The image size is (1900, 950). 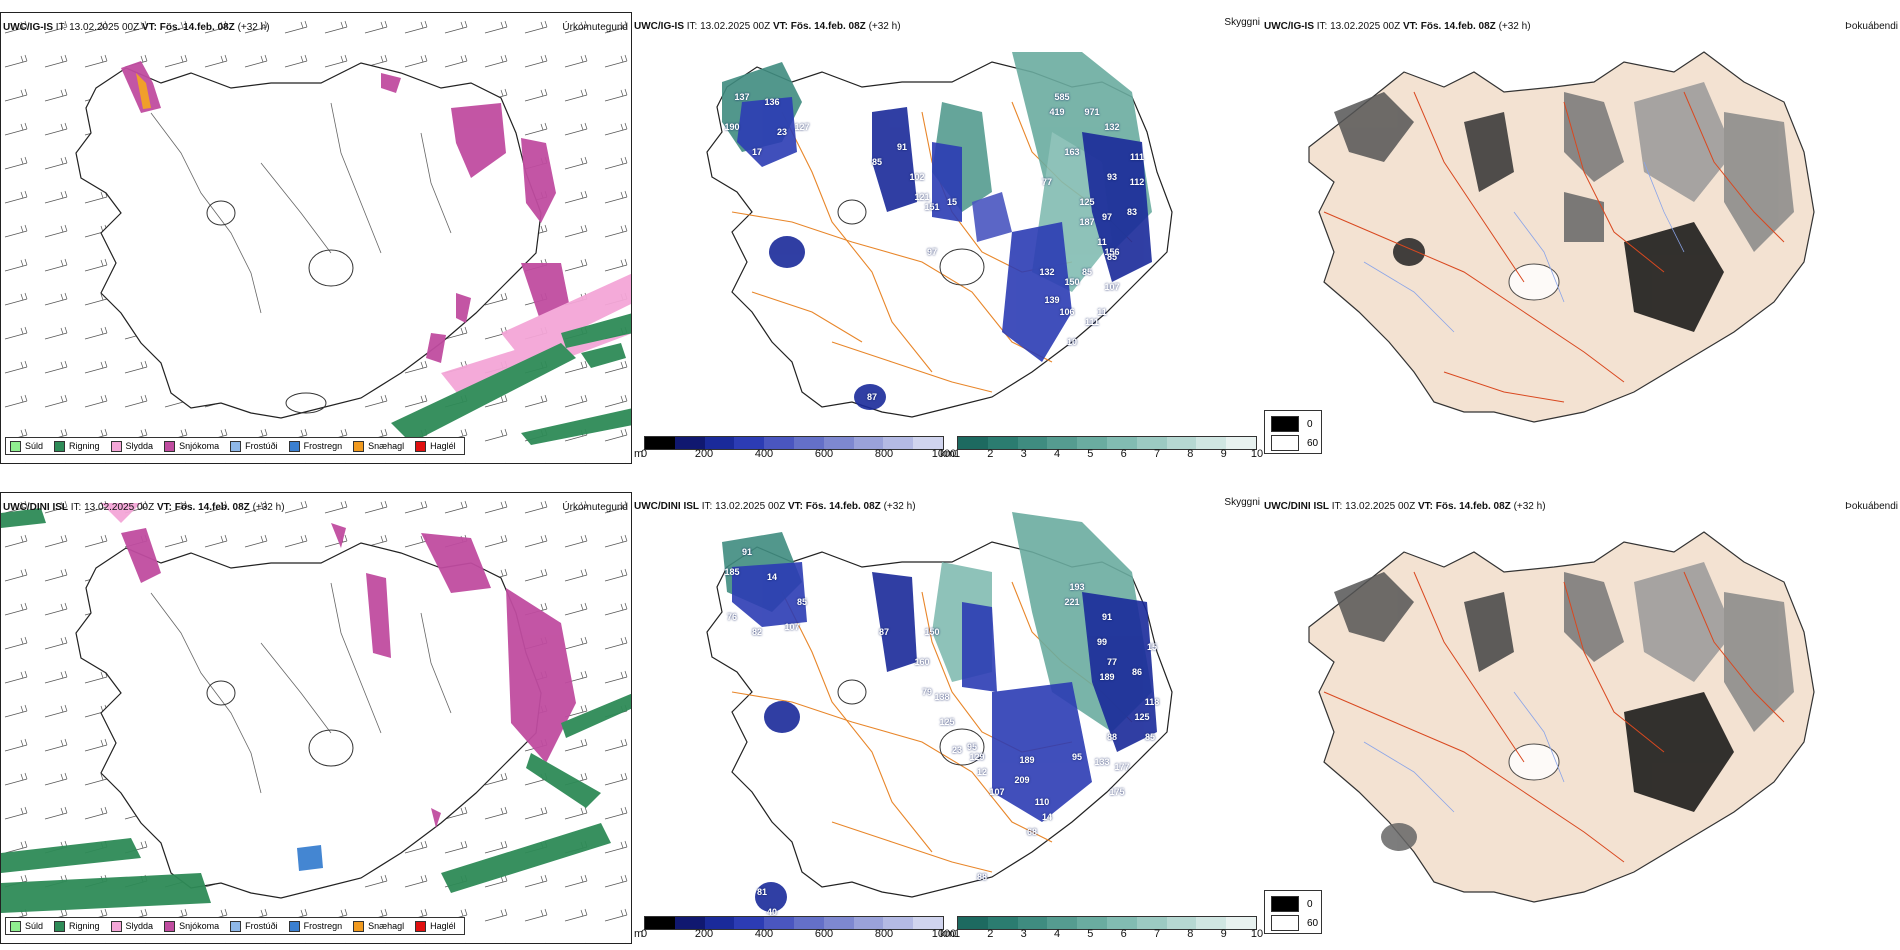 I want to click on snow-colorbar, so click(x=794, y=443).